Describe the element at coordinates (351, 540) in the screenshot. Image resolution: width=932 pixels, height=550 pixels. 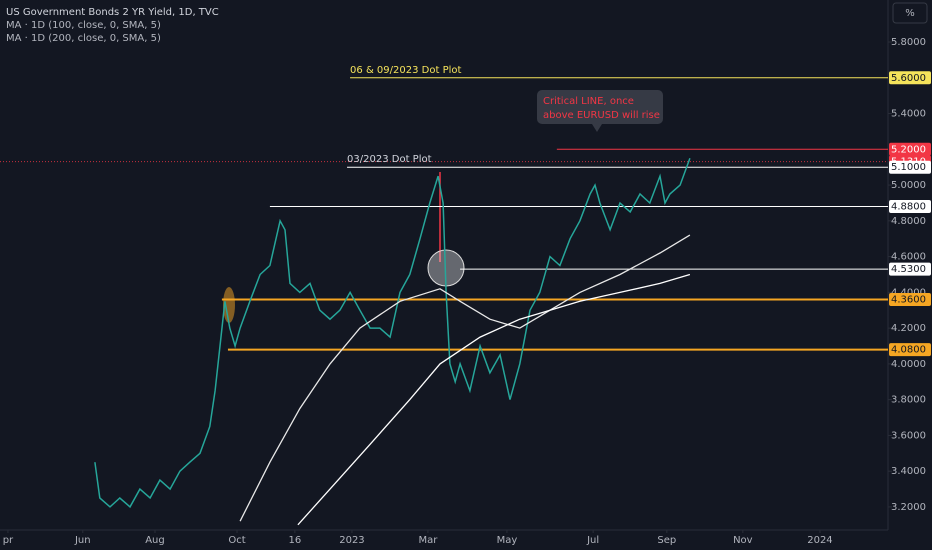
I see `x-tick-label: 2023` at that location.